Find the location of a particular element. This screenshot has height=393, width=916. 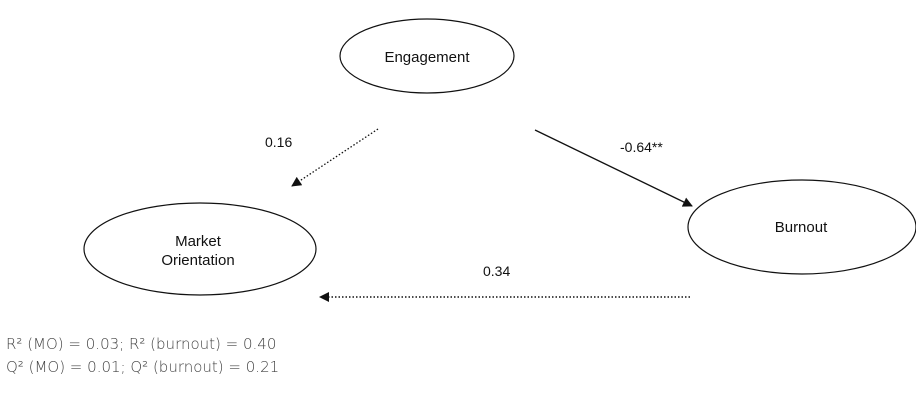

coef-engagement-to-mo: 0.16 is located at coordinates (278, 142).